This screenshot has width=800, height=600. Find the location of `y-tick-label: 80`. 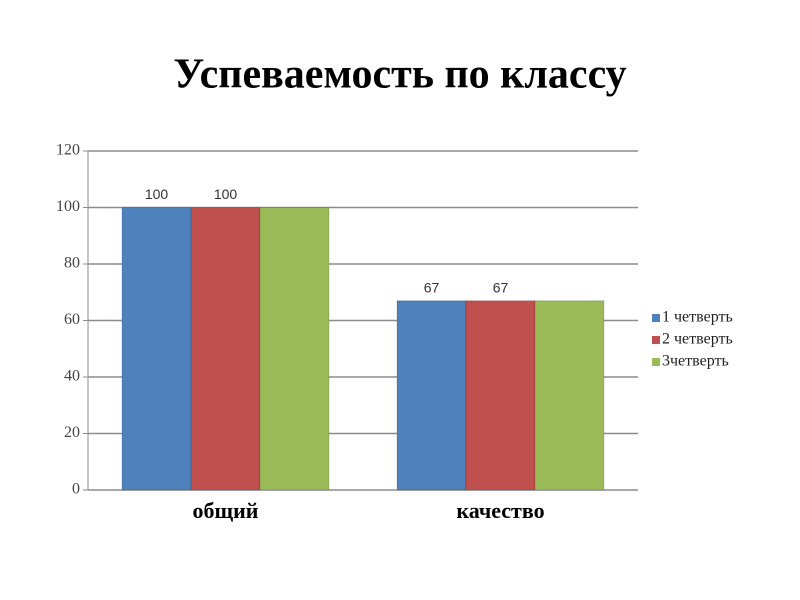

y-tick-label: 80 is located at coordinates (72, 263).